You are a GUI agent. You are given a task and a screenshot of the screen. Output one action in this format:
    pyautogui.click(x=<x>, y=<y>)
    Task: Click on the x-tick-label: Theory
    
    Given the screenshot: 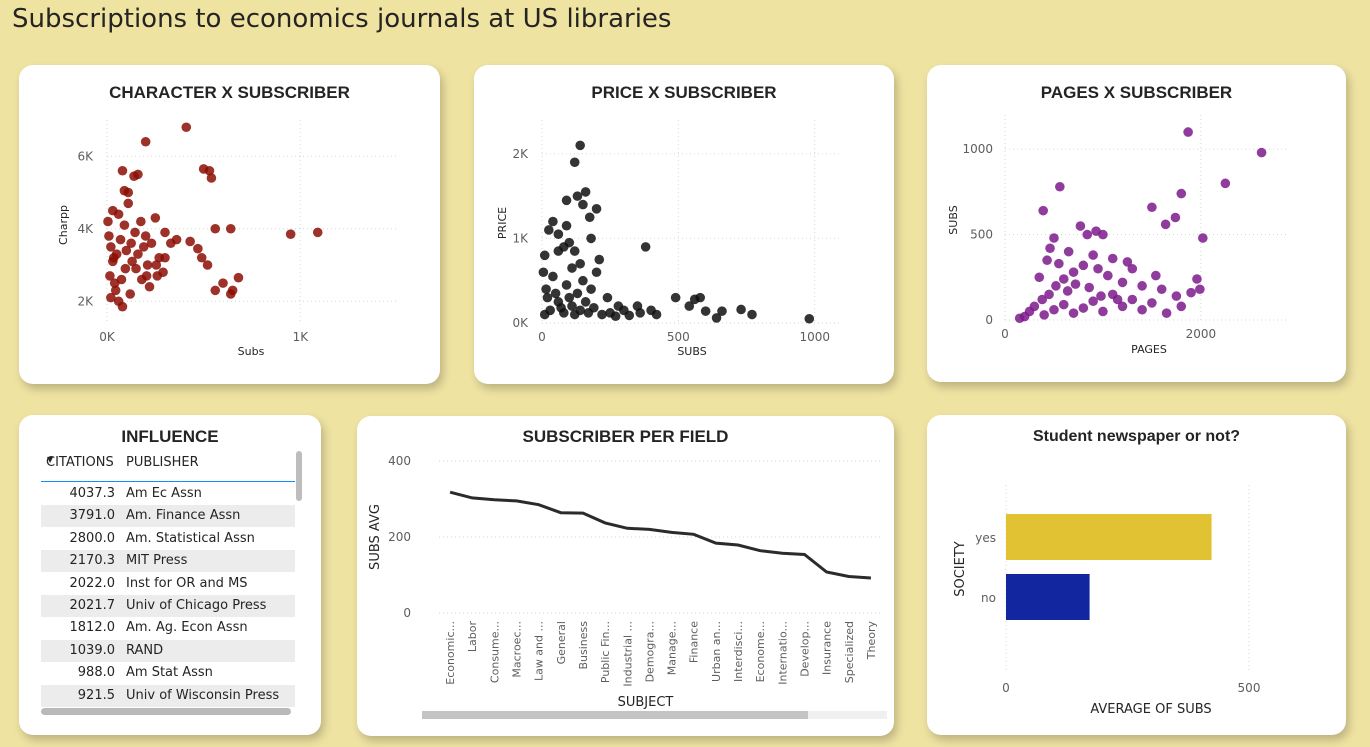 What is the action you would take?
    pyautogui.click(x=871, y=641)
    